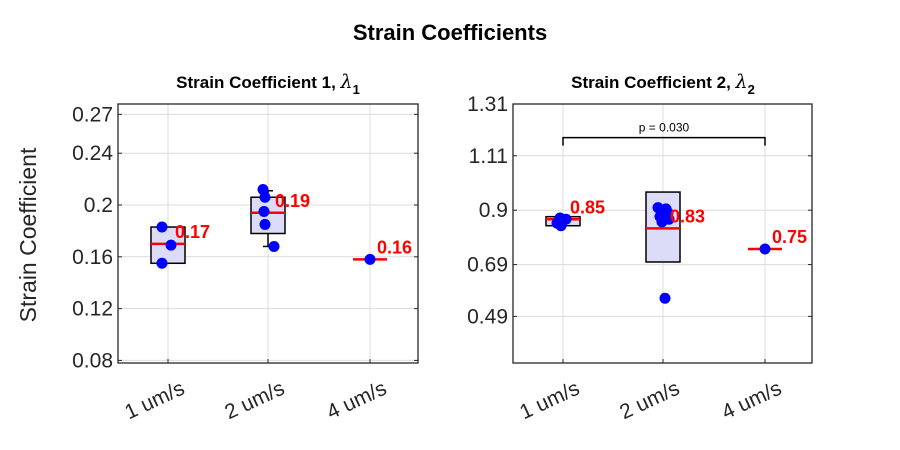 The image size is (900, 450). I want to click on axes-title: Strain Coefficient 1, λ1, so click(268, 84).